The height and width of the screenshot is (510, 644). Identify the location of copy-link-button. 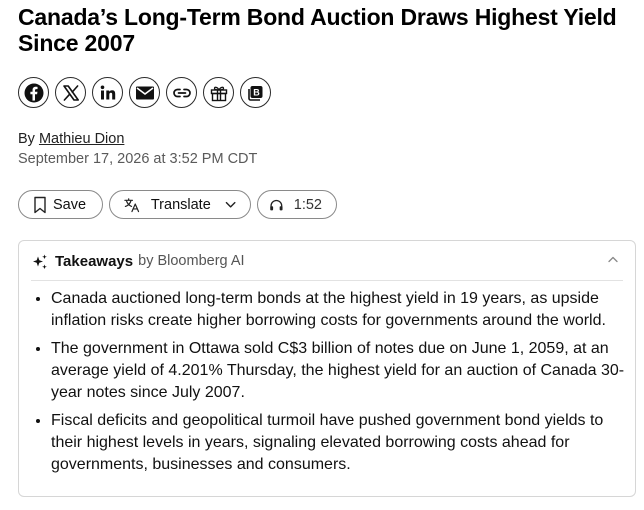
(181, 92).